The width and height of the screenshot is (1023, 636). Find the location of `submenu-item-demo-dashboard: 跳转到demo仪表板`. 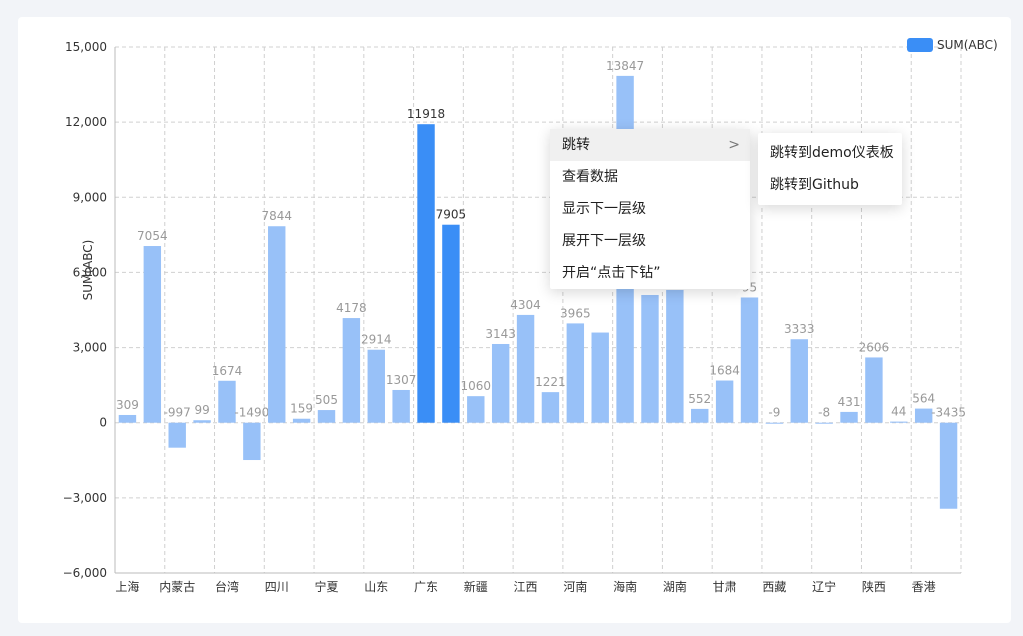

submenu-item-demo-dashboard: 跳转到demo仪表板 is located at coordinates (832, 153).